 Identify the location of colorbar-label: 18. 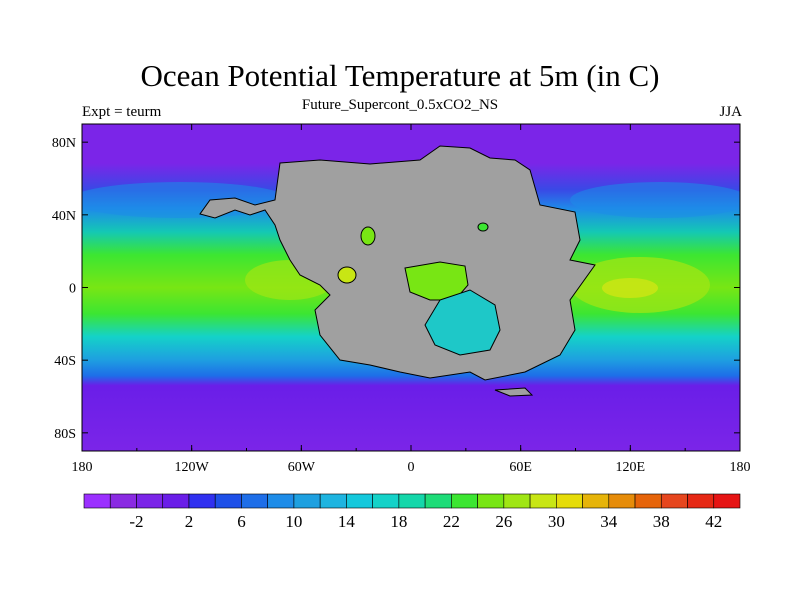
(398, 521).